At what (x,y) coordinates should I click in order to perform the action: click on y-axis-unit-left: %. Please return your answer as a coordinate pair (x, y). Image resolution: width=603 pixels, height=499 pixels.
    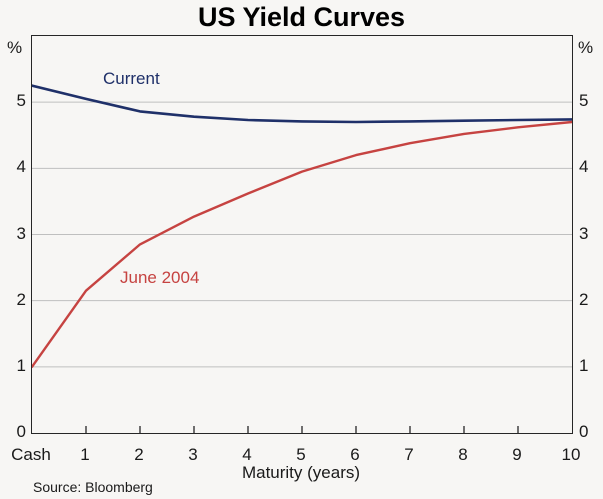
    Looking at the image, I should click on (15, 47).